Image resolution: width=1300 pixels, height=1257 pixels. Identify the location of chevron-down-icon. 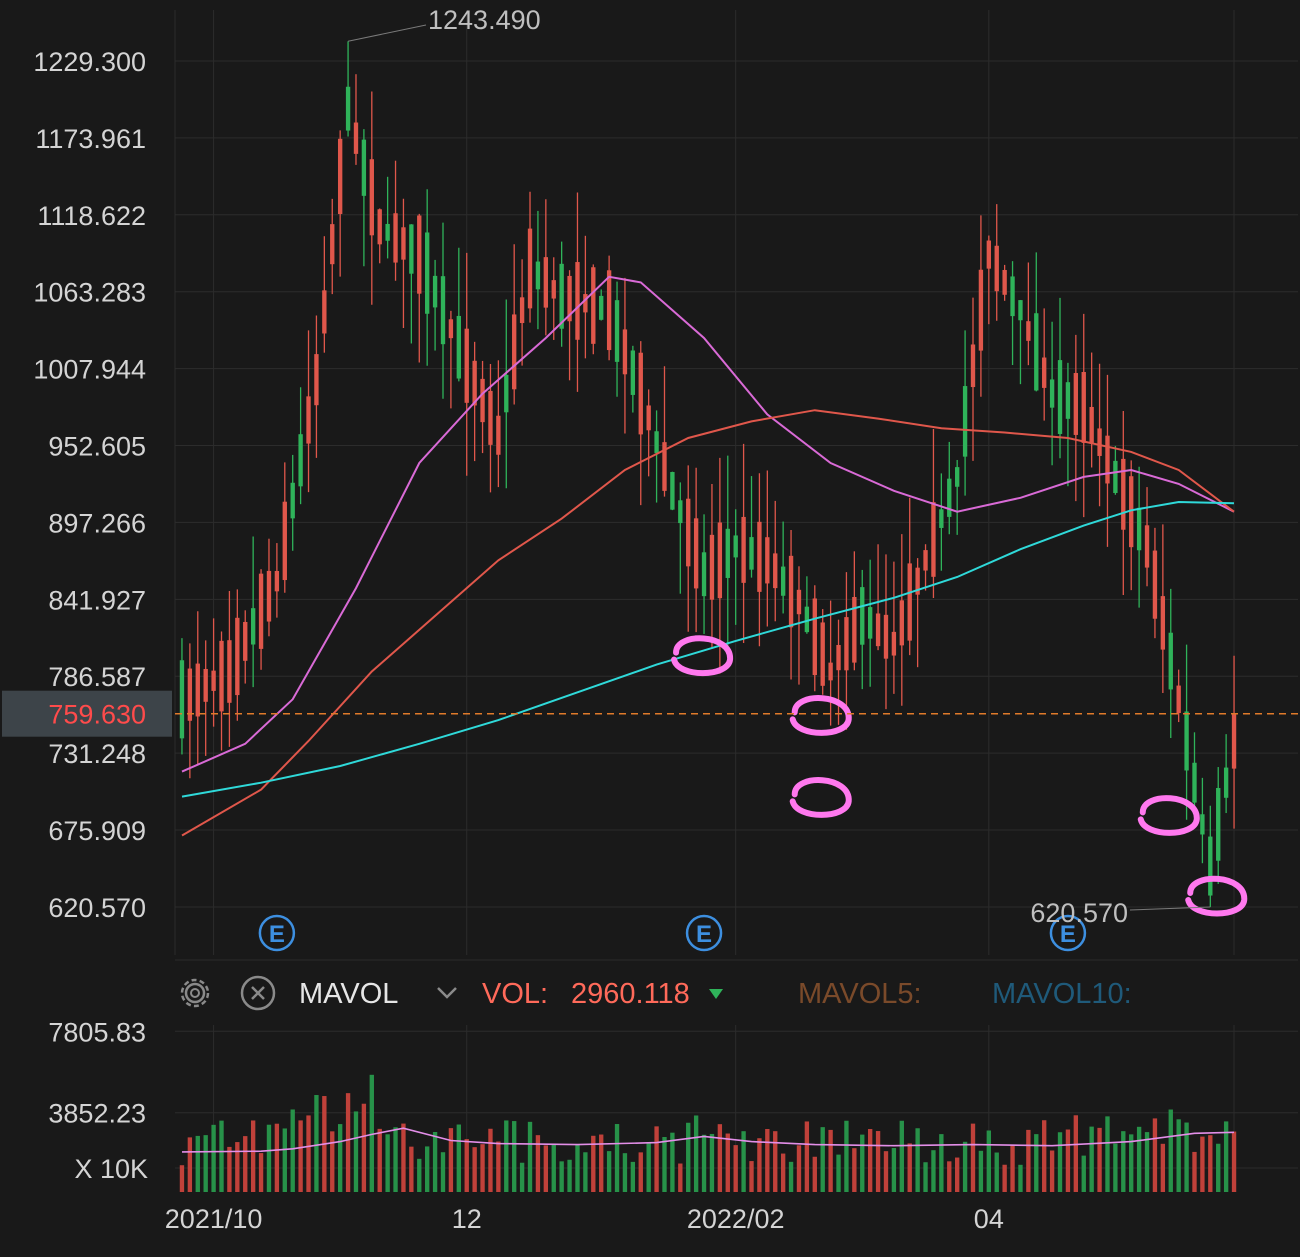
(447, 993).